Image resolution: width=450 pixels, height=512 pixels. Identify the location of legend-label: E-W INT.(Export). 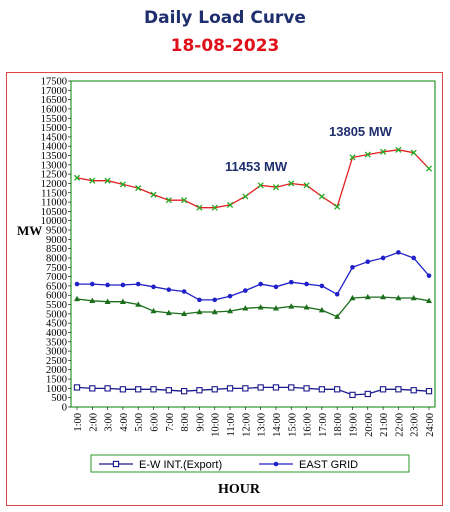
(180, 465).